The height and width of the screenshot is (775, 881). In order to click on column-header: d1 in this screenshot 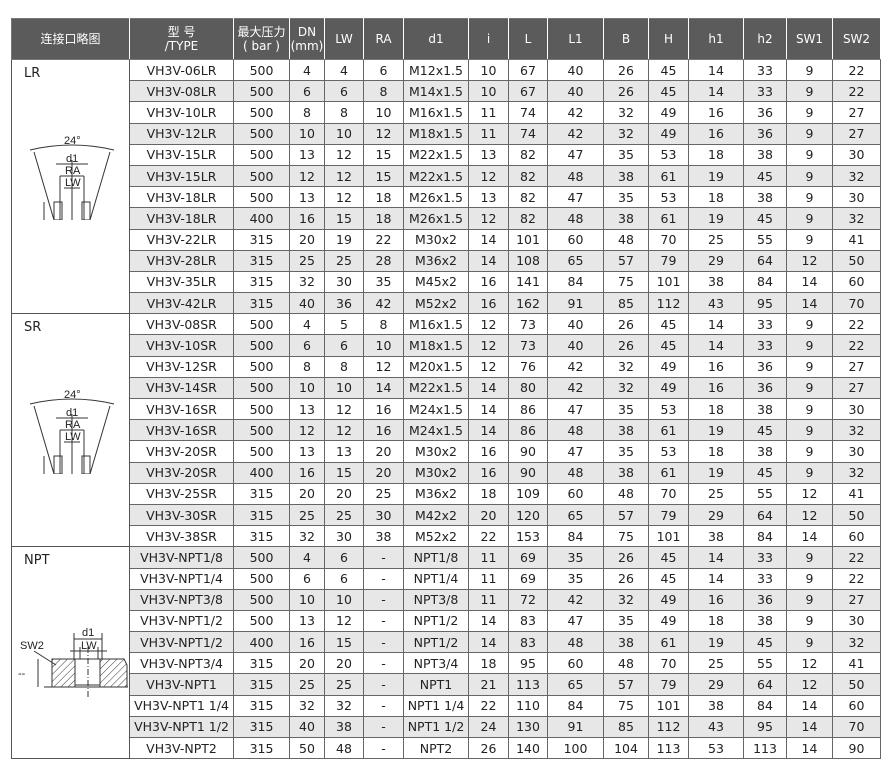, I will do `click(436, 39)`.